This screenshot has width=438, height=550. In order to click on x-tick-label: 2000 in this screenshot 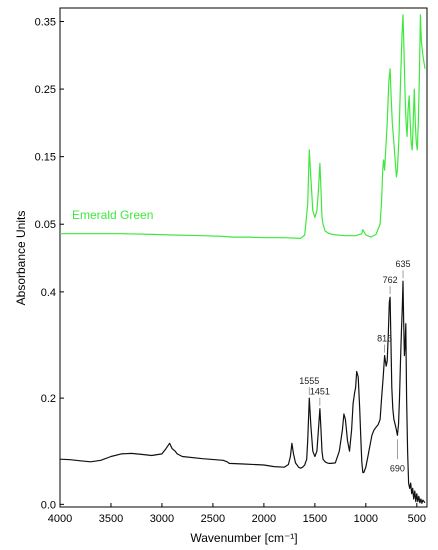, I will do `click(264, 519)`.